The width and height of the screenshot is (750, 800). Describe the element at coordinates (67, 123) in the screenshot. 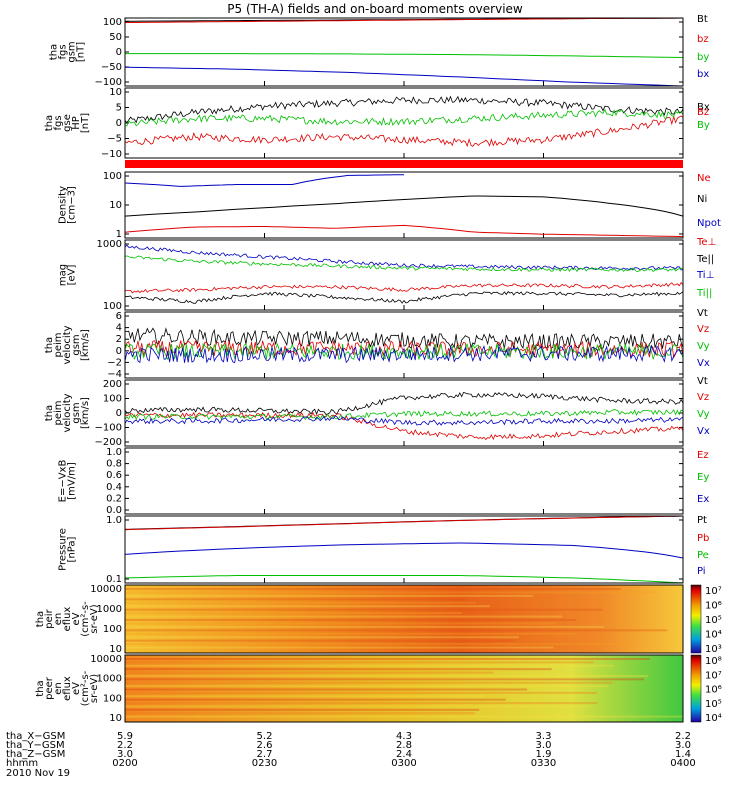

I see `panel-1-ylabel-line: gse` at that location.